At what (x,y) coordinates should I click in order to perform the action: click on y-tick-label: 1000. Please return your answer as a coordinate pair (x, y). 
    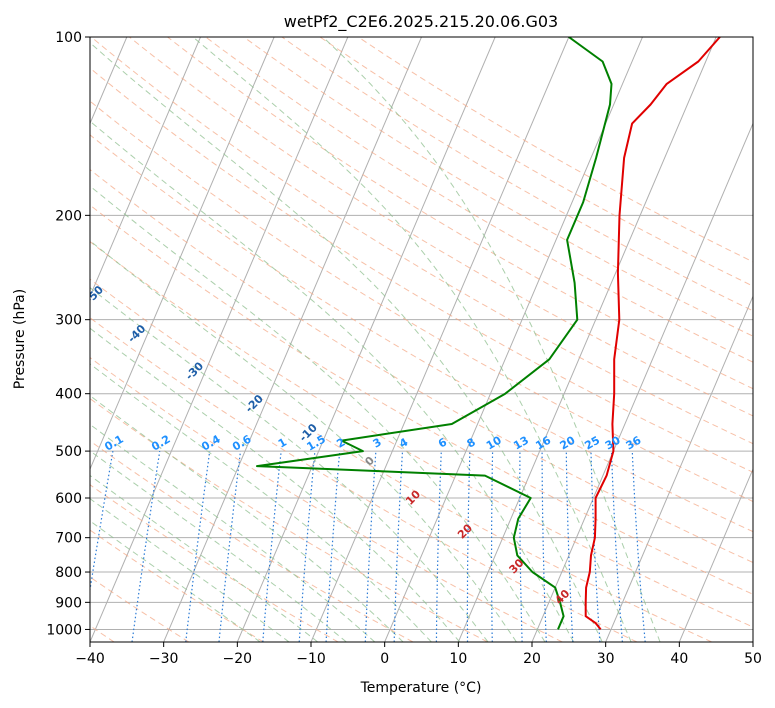
    Looking at the image, I should click on (64, 630).